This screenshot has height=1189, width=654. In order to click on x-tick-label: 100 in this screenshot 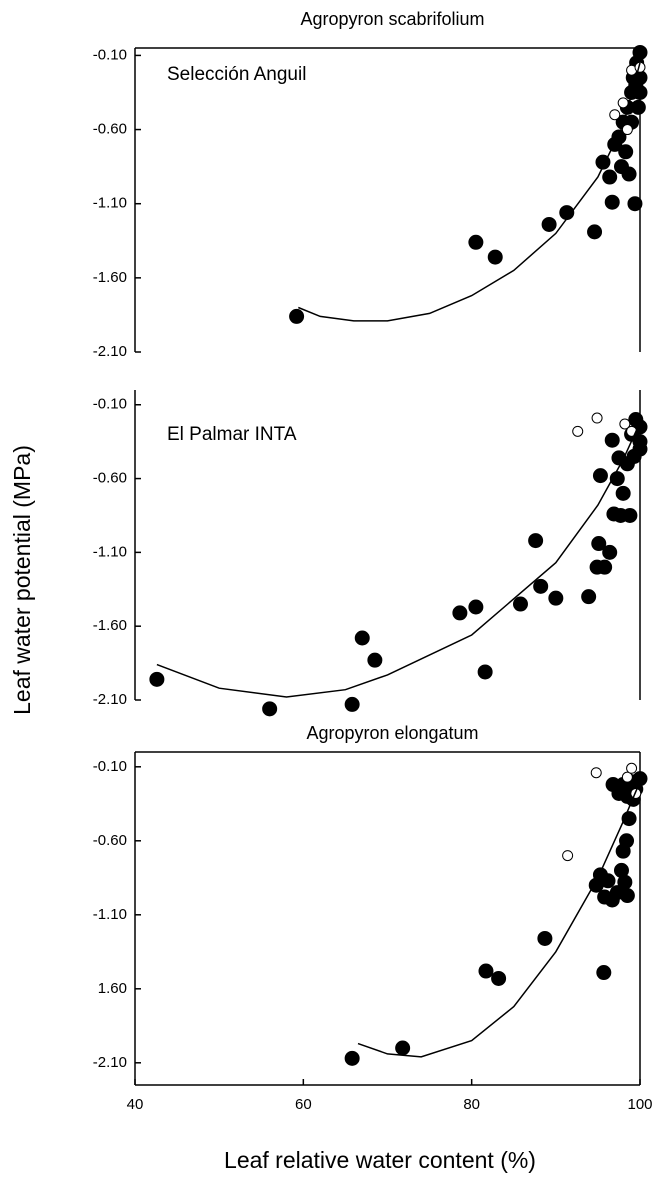, I will do `click(639, 1104)`.